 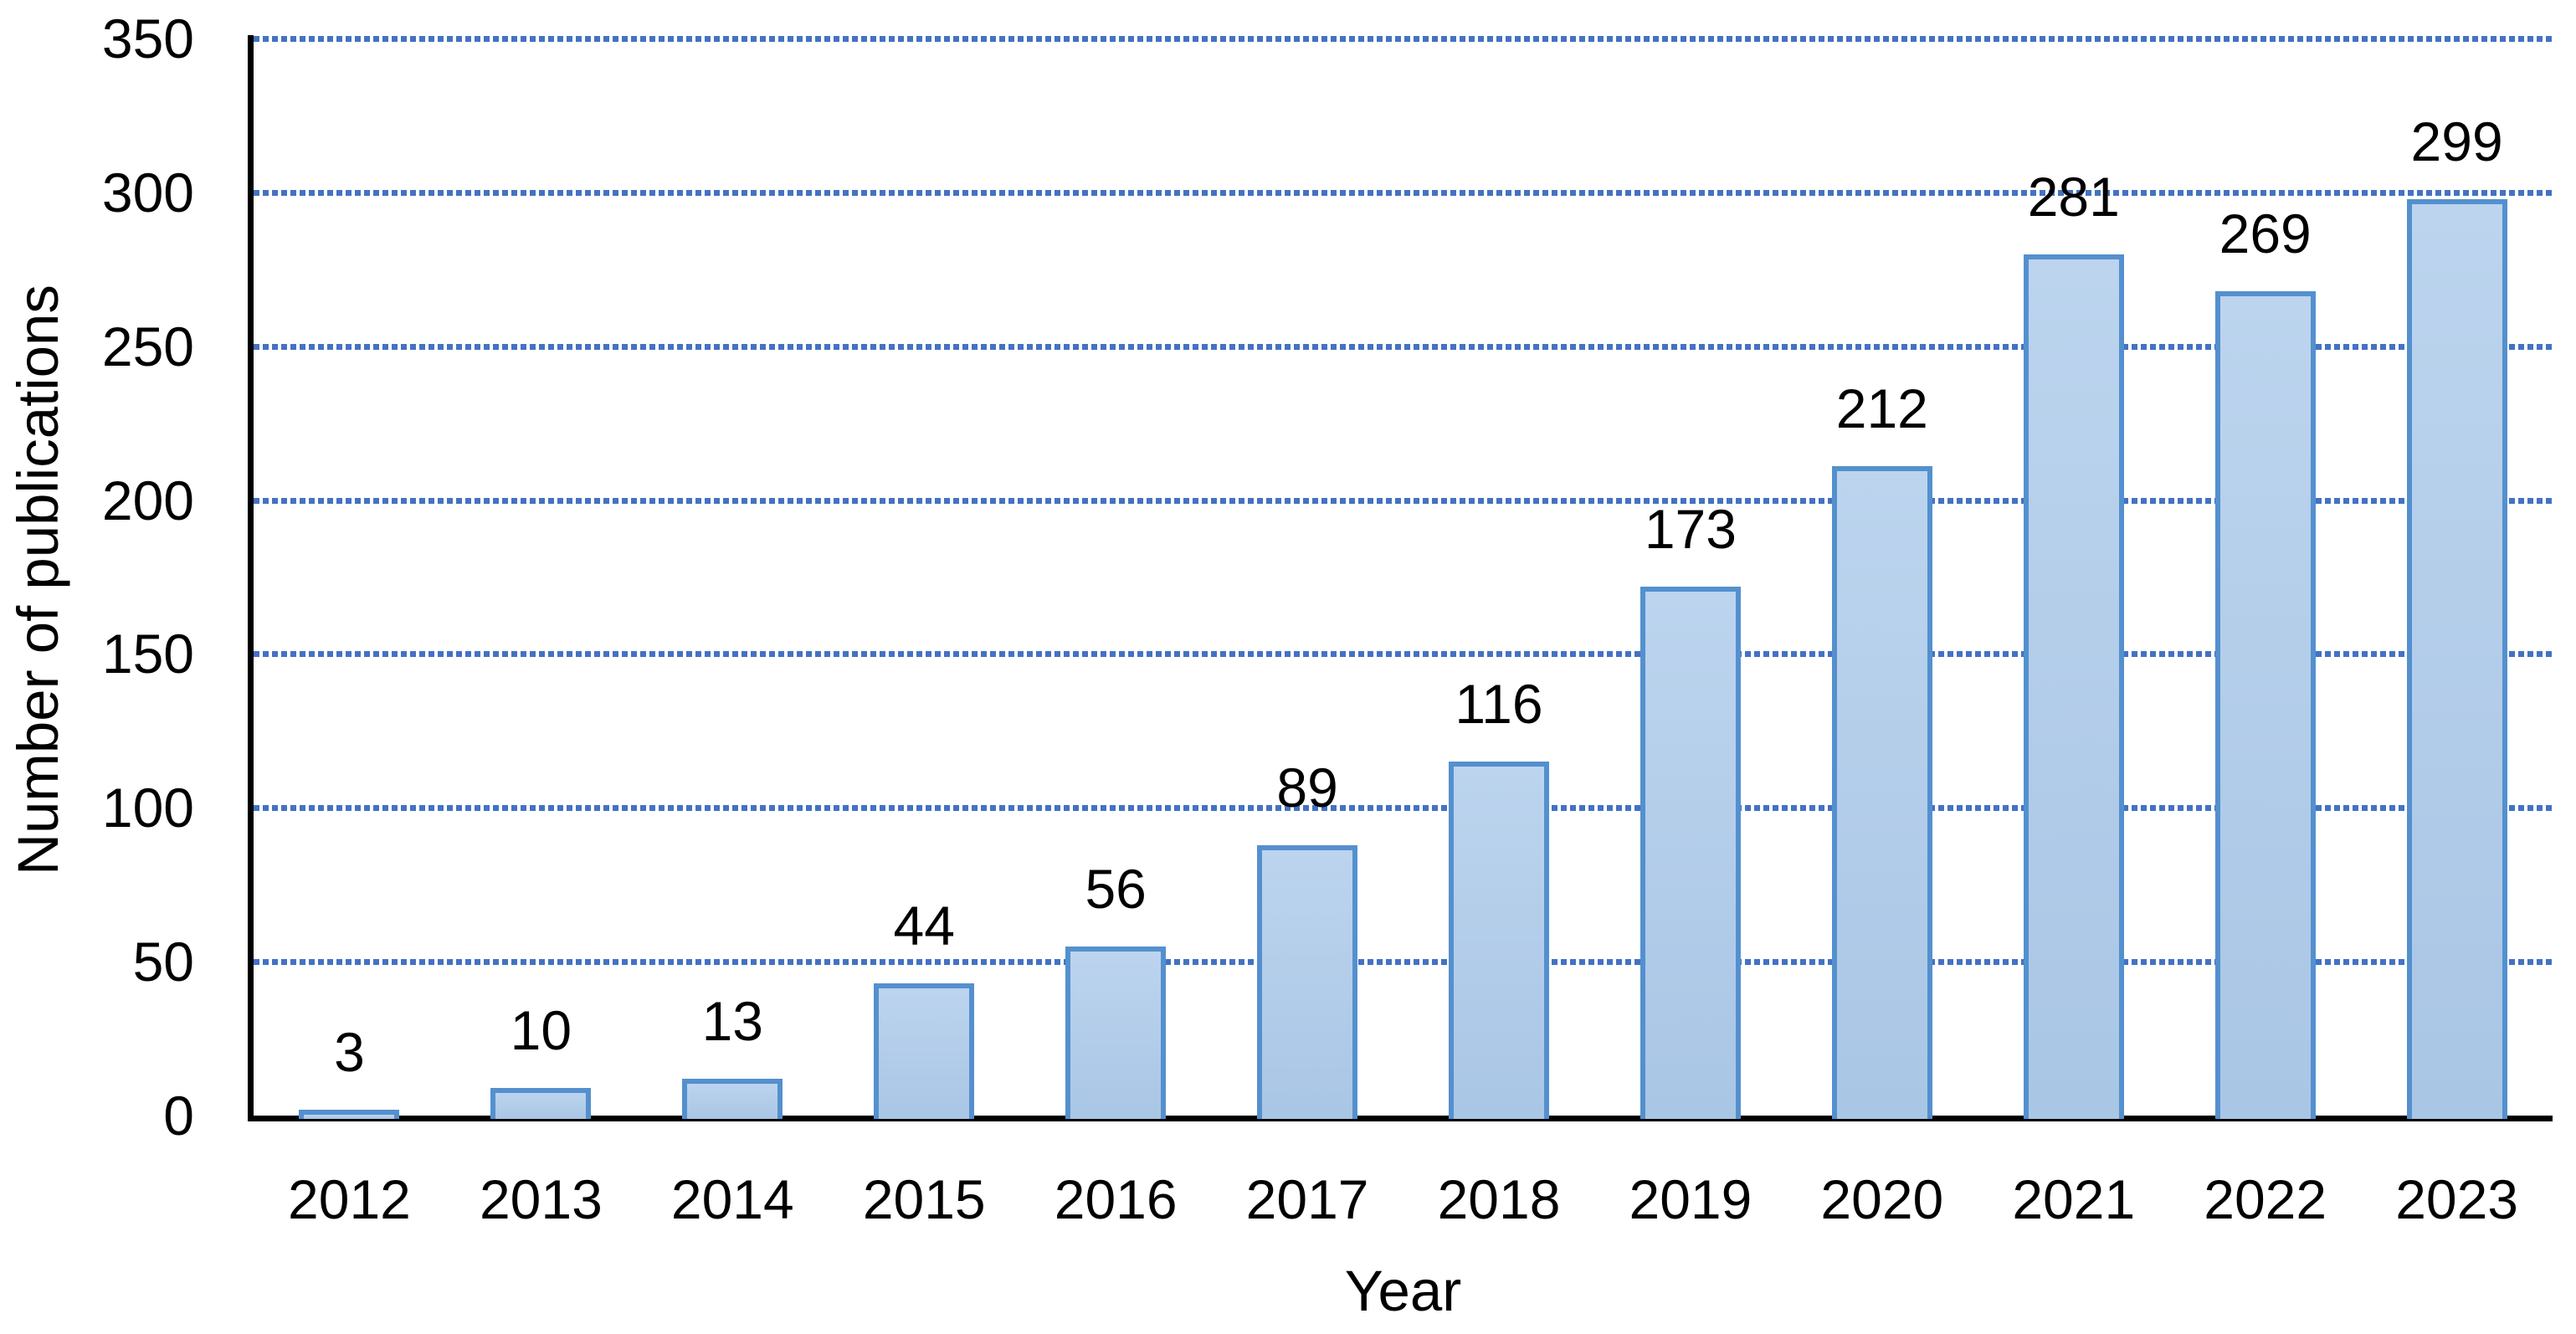 I want to click on bar-cell-2012: 3, so click(x=349, y=579).